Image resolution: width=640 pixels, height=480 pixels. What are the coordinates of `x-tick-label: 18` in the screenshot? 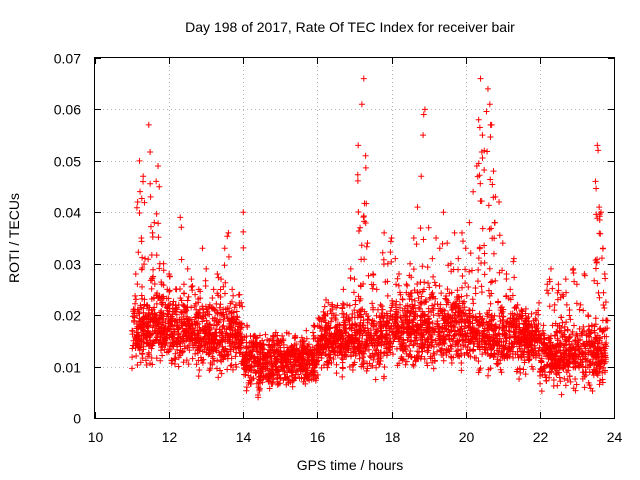 It's located at (393, 437).